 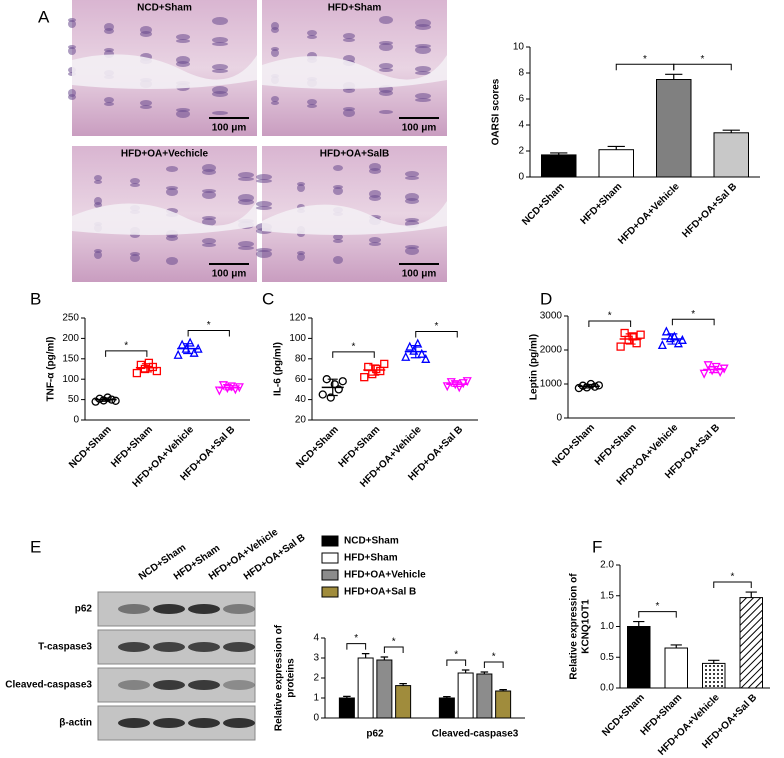 I want to click on y-tick-label: 6, so click(x=521, y=99).